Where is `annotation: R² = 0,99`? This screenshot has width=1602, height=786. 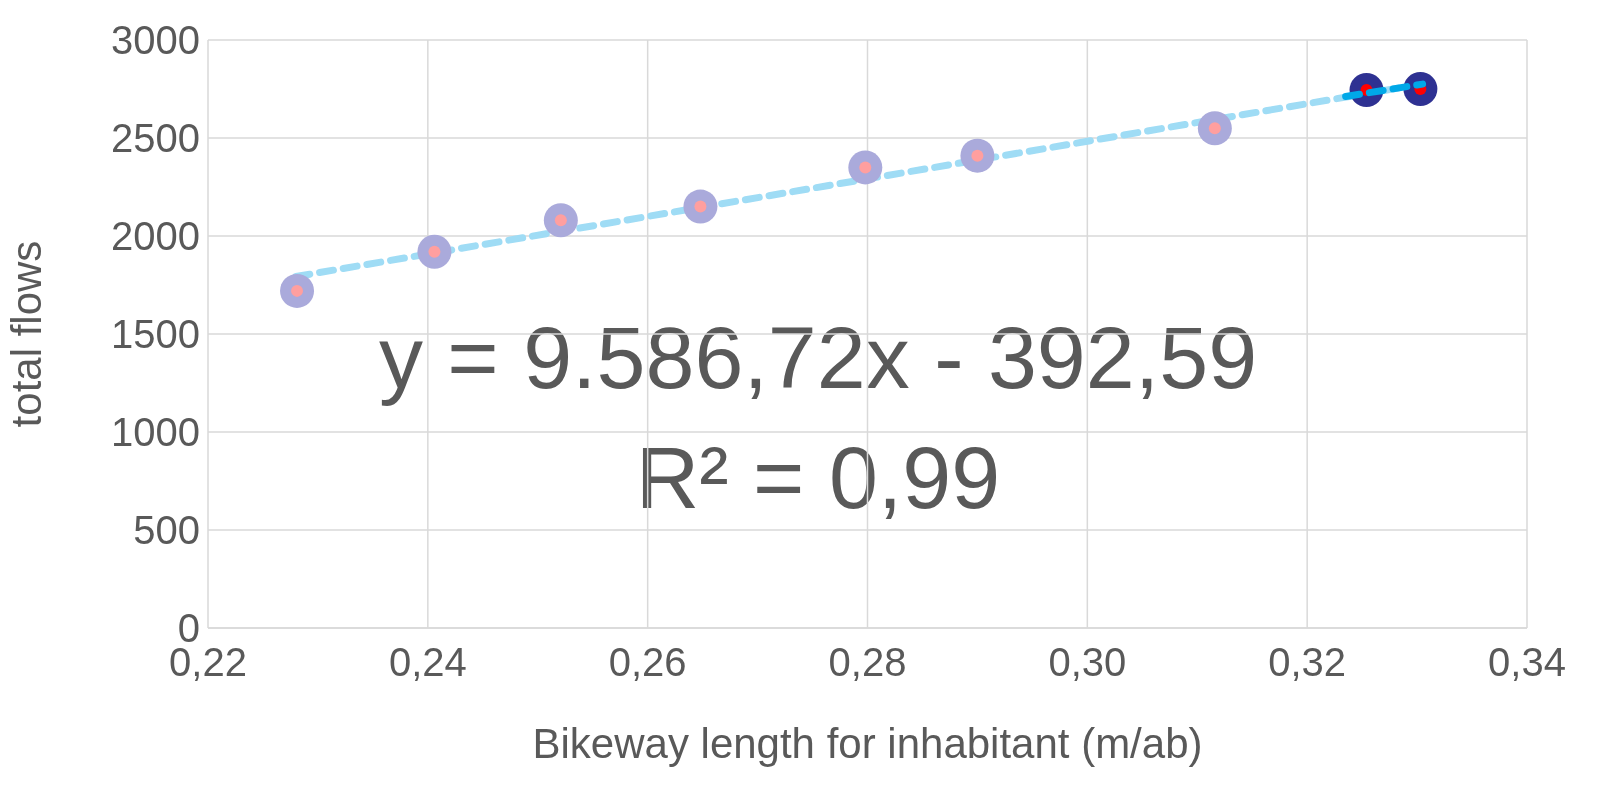 annotation: R² = 0,99 is located at coordinates (818, 478).